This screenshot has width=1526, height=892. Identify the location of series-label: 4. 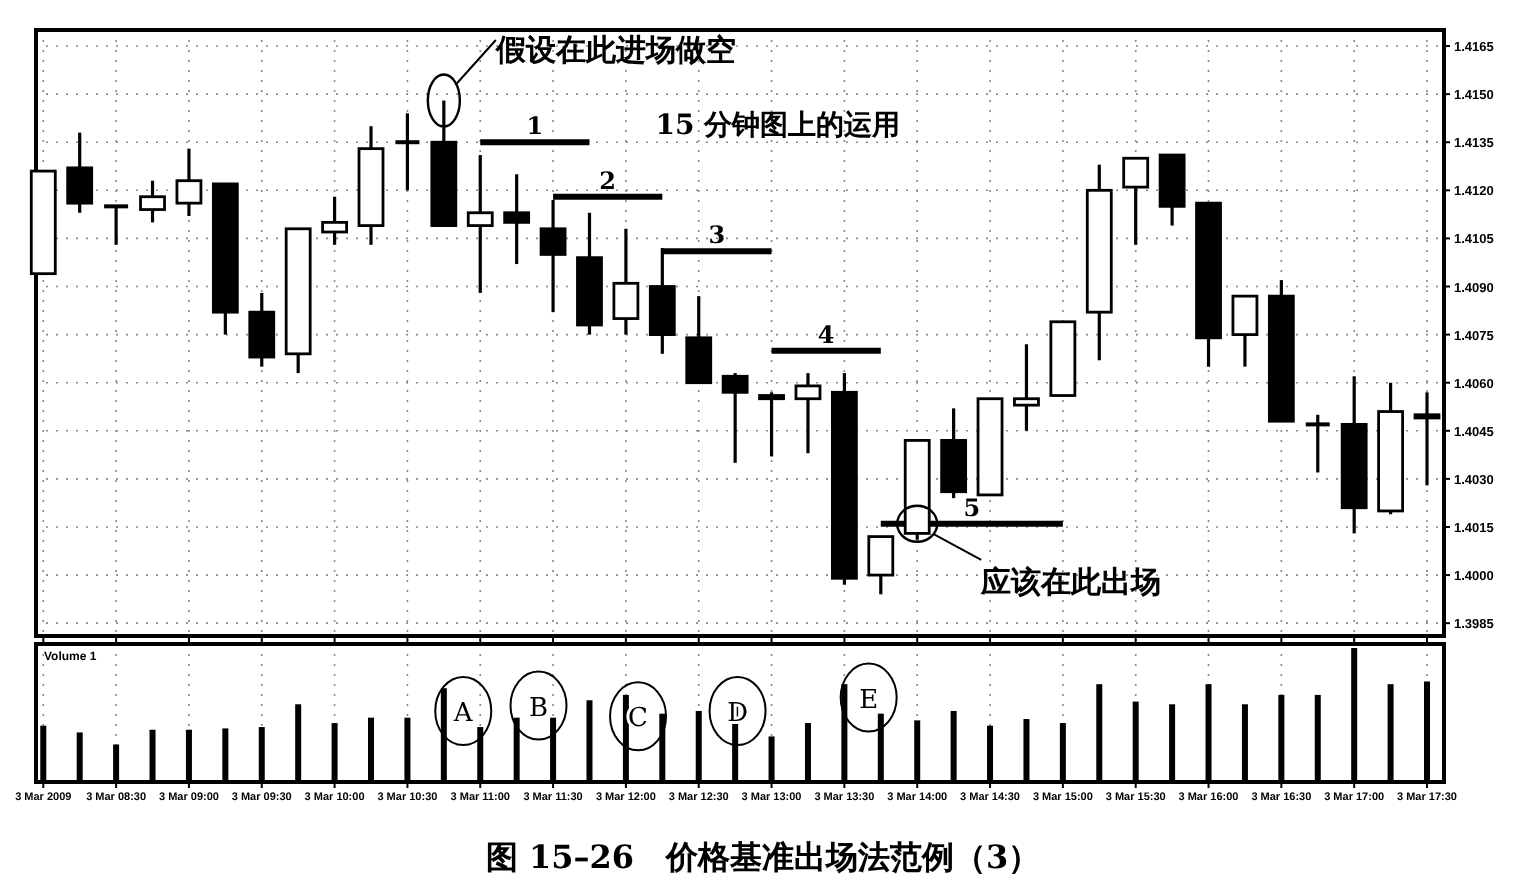
(826, 334).